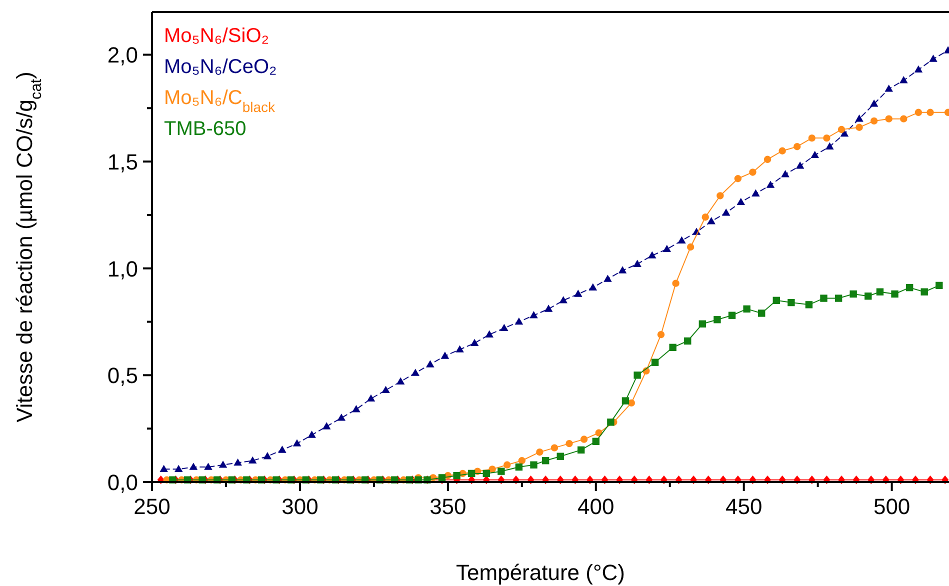 The width and height of the screenshot is (949, 586). Describe the element at coordinates (448, 506) in the screenshot. I see `x-tick-label: 350` at that location.